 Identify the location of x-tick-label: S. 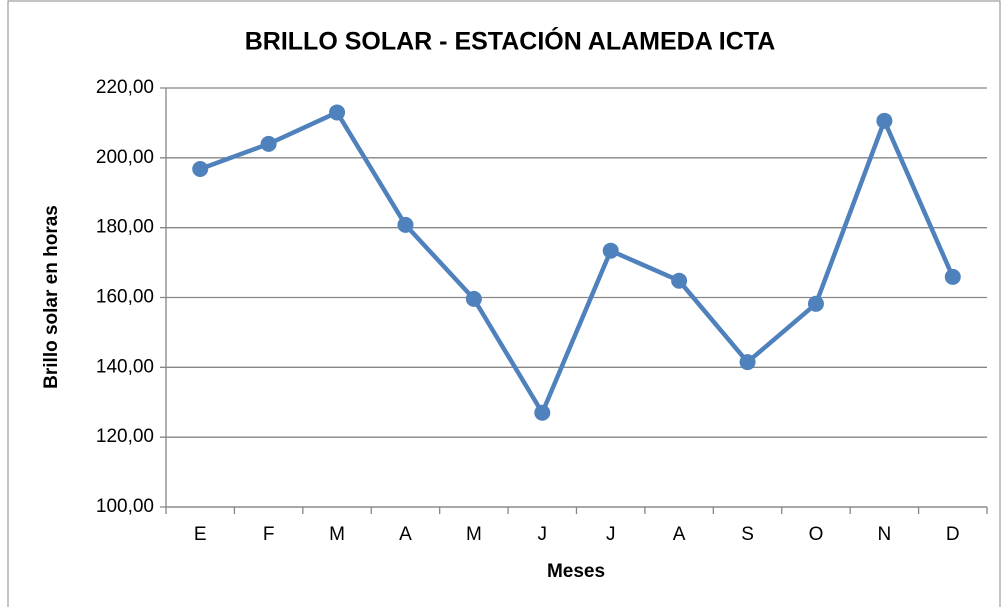
(747, 534).